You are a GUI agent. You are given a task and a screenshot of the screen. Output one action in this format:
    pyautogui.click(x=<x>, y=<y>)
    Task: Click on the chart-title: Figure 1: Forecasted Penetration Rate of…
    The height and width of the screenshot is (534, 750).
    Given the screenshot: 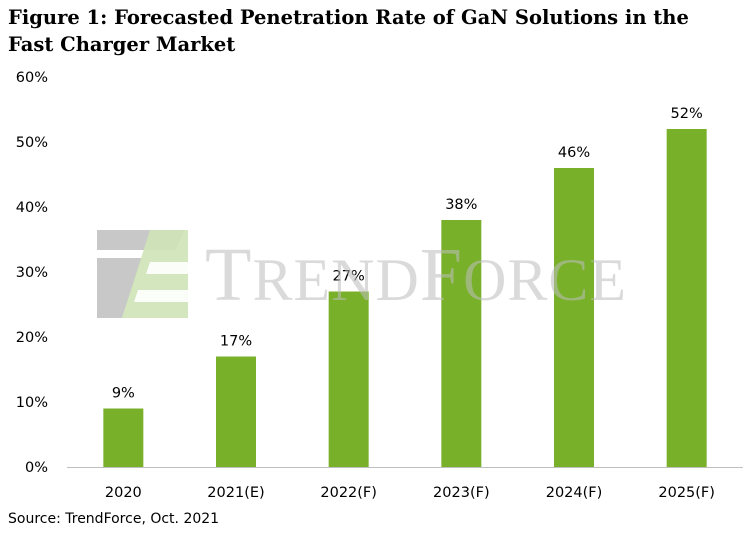 What is the action you would take?
    pyautogui.click(x=348, y=31)
    